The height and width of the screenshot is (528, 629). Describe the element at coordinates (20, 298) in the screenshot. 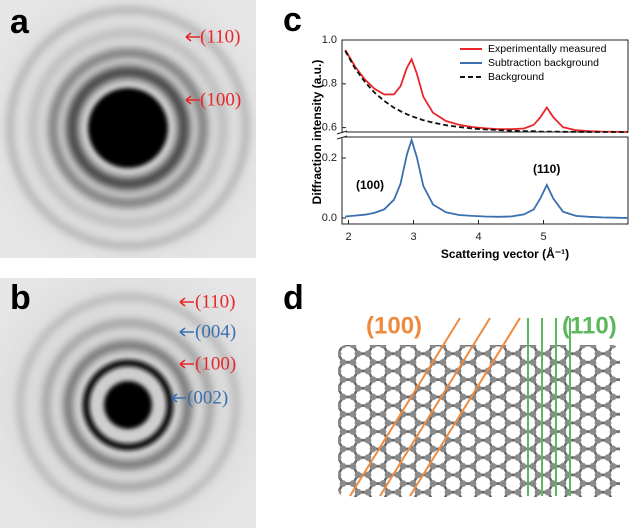

I see `panel-label: b` at that location.